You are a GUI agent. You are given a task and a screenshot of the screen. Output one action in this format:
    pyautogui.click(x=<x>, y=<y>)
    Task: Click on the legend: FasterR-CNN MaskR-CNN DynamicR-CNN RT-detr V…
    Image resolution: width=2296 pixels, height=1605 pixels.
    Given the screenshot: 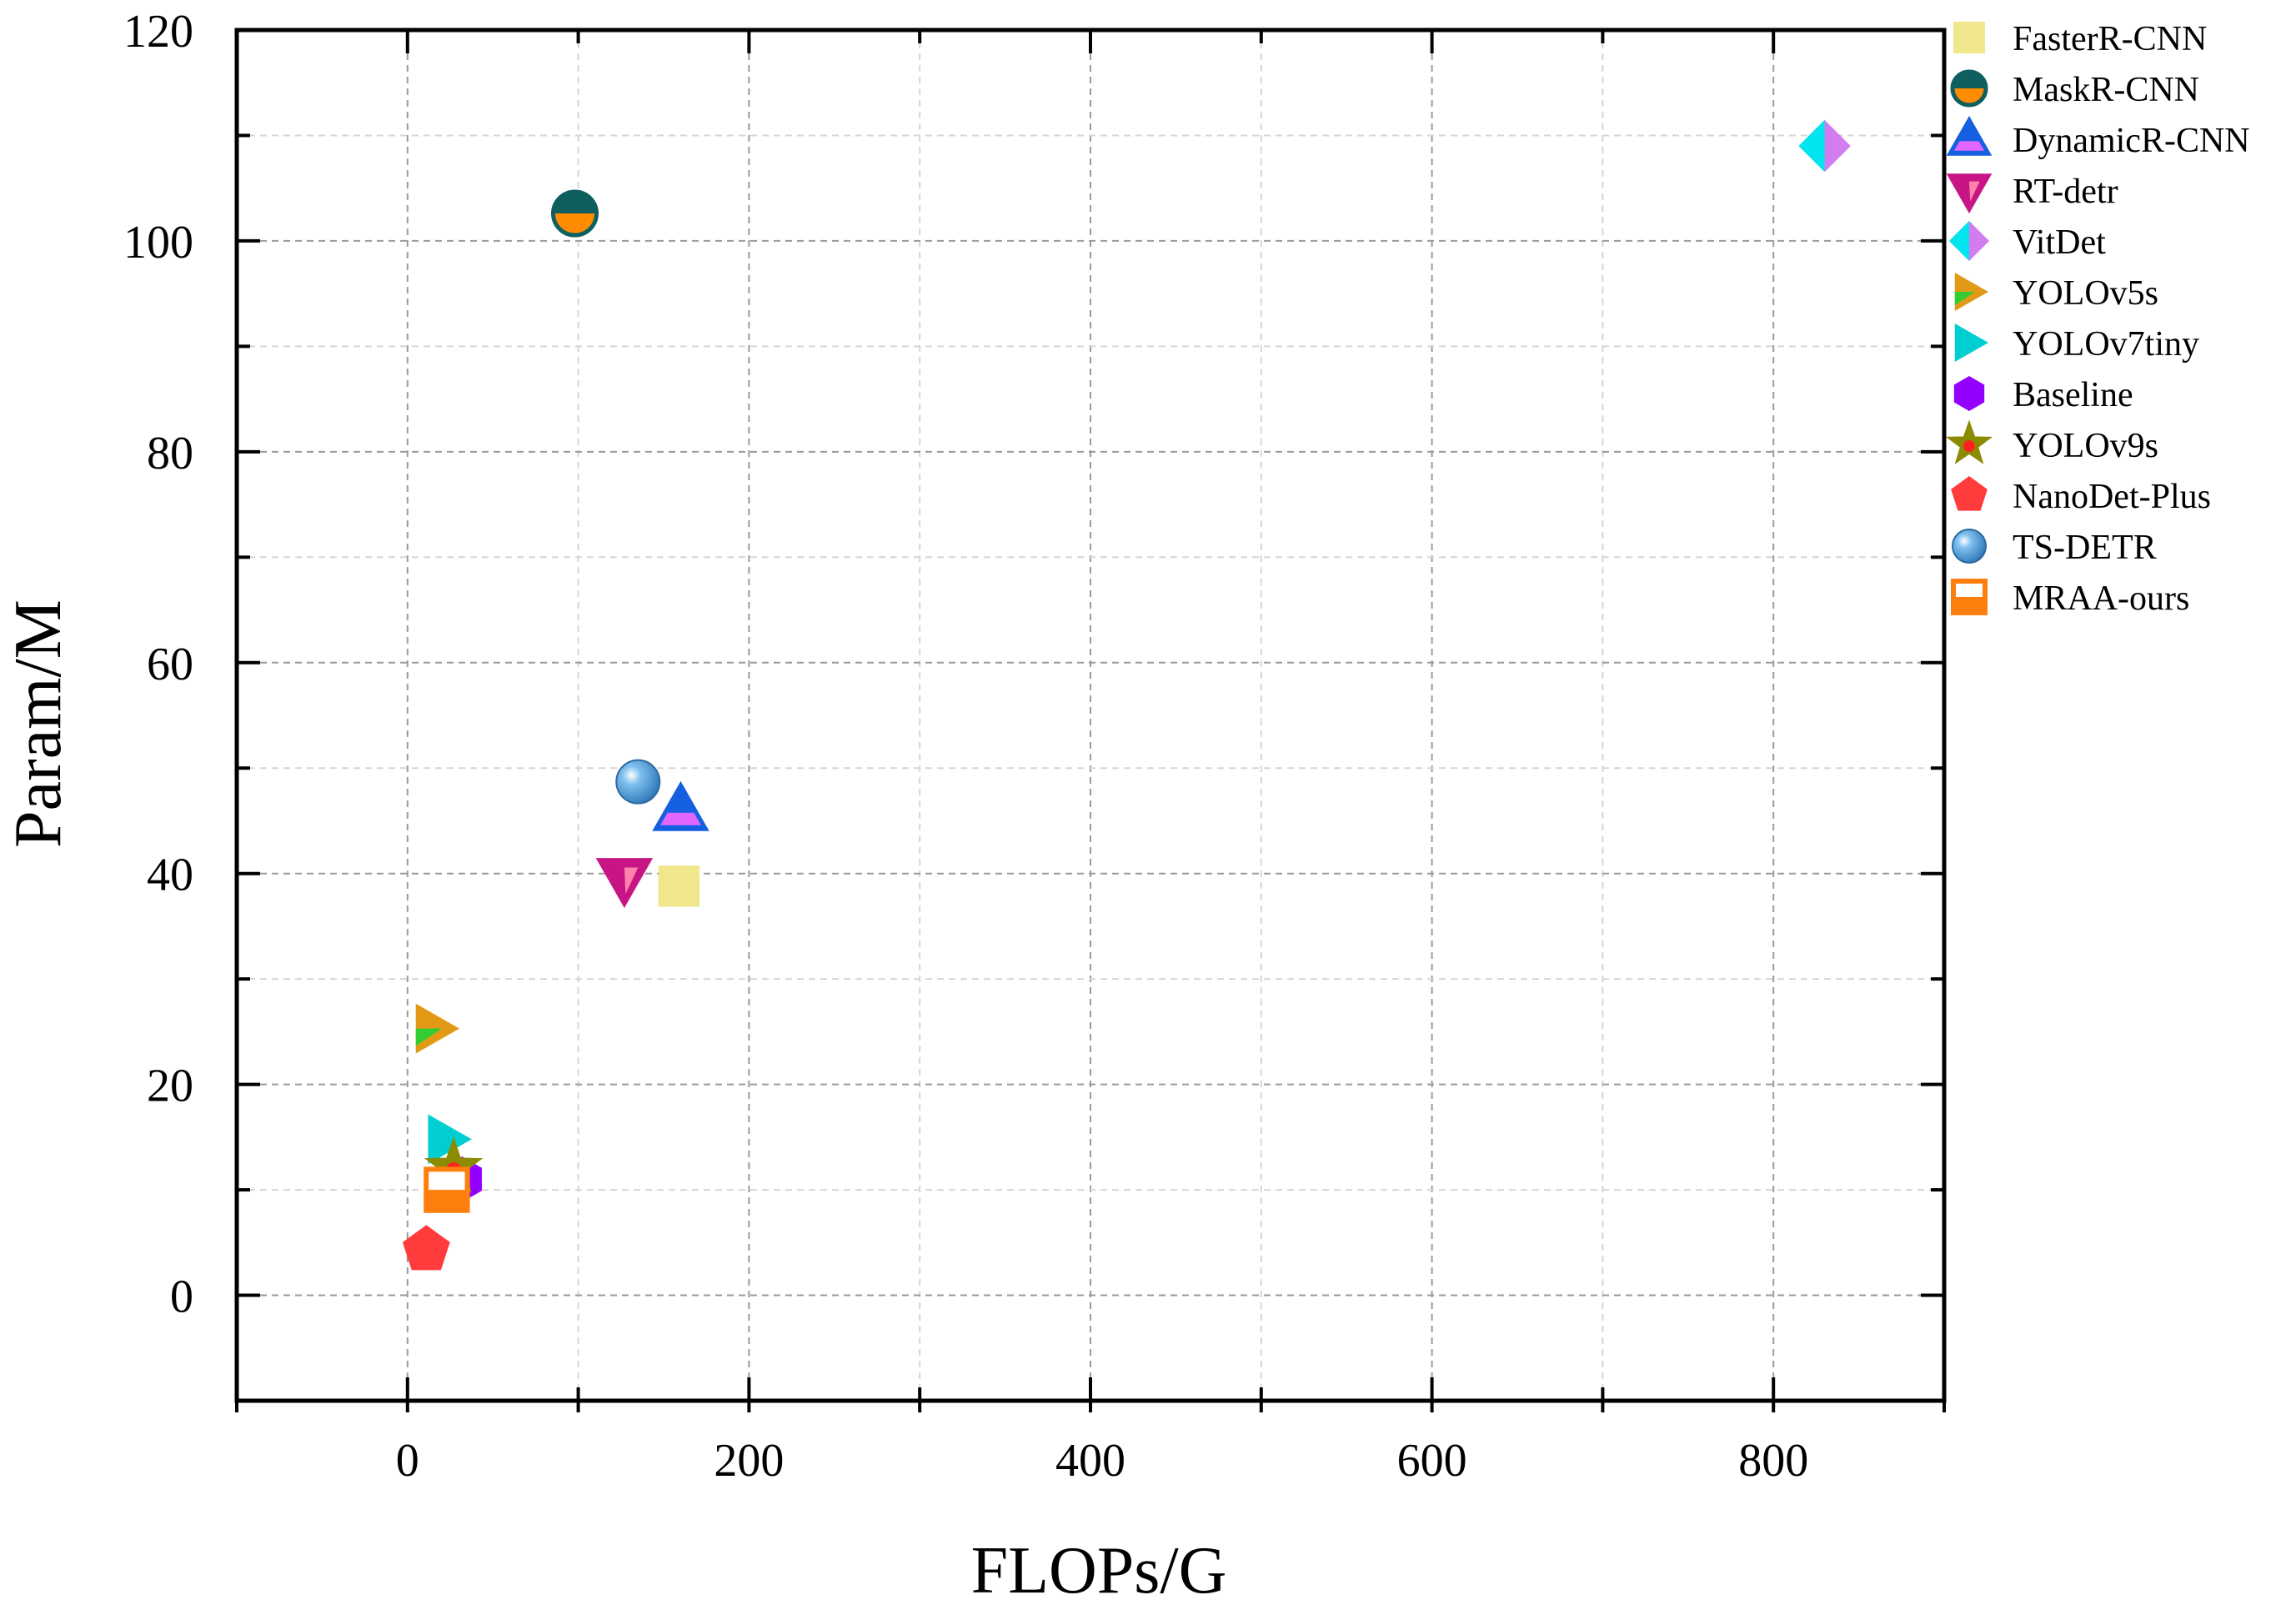 What is the action you would take?
    pyautogui.click(x=2097, y=319)
    